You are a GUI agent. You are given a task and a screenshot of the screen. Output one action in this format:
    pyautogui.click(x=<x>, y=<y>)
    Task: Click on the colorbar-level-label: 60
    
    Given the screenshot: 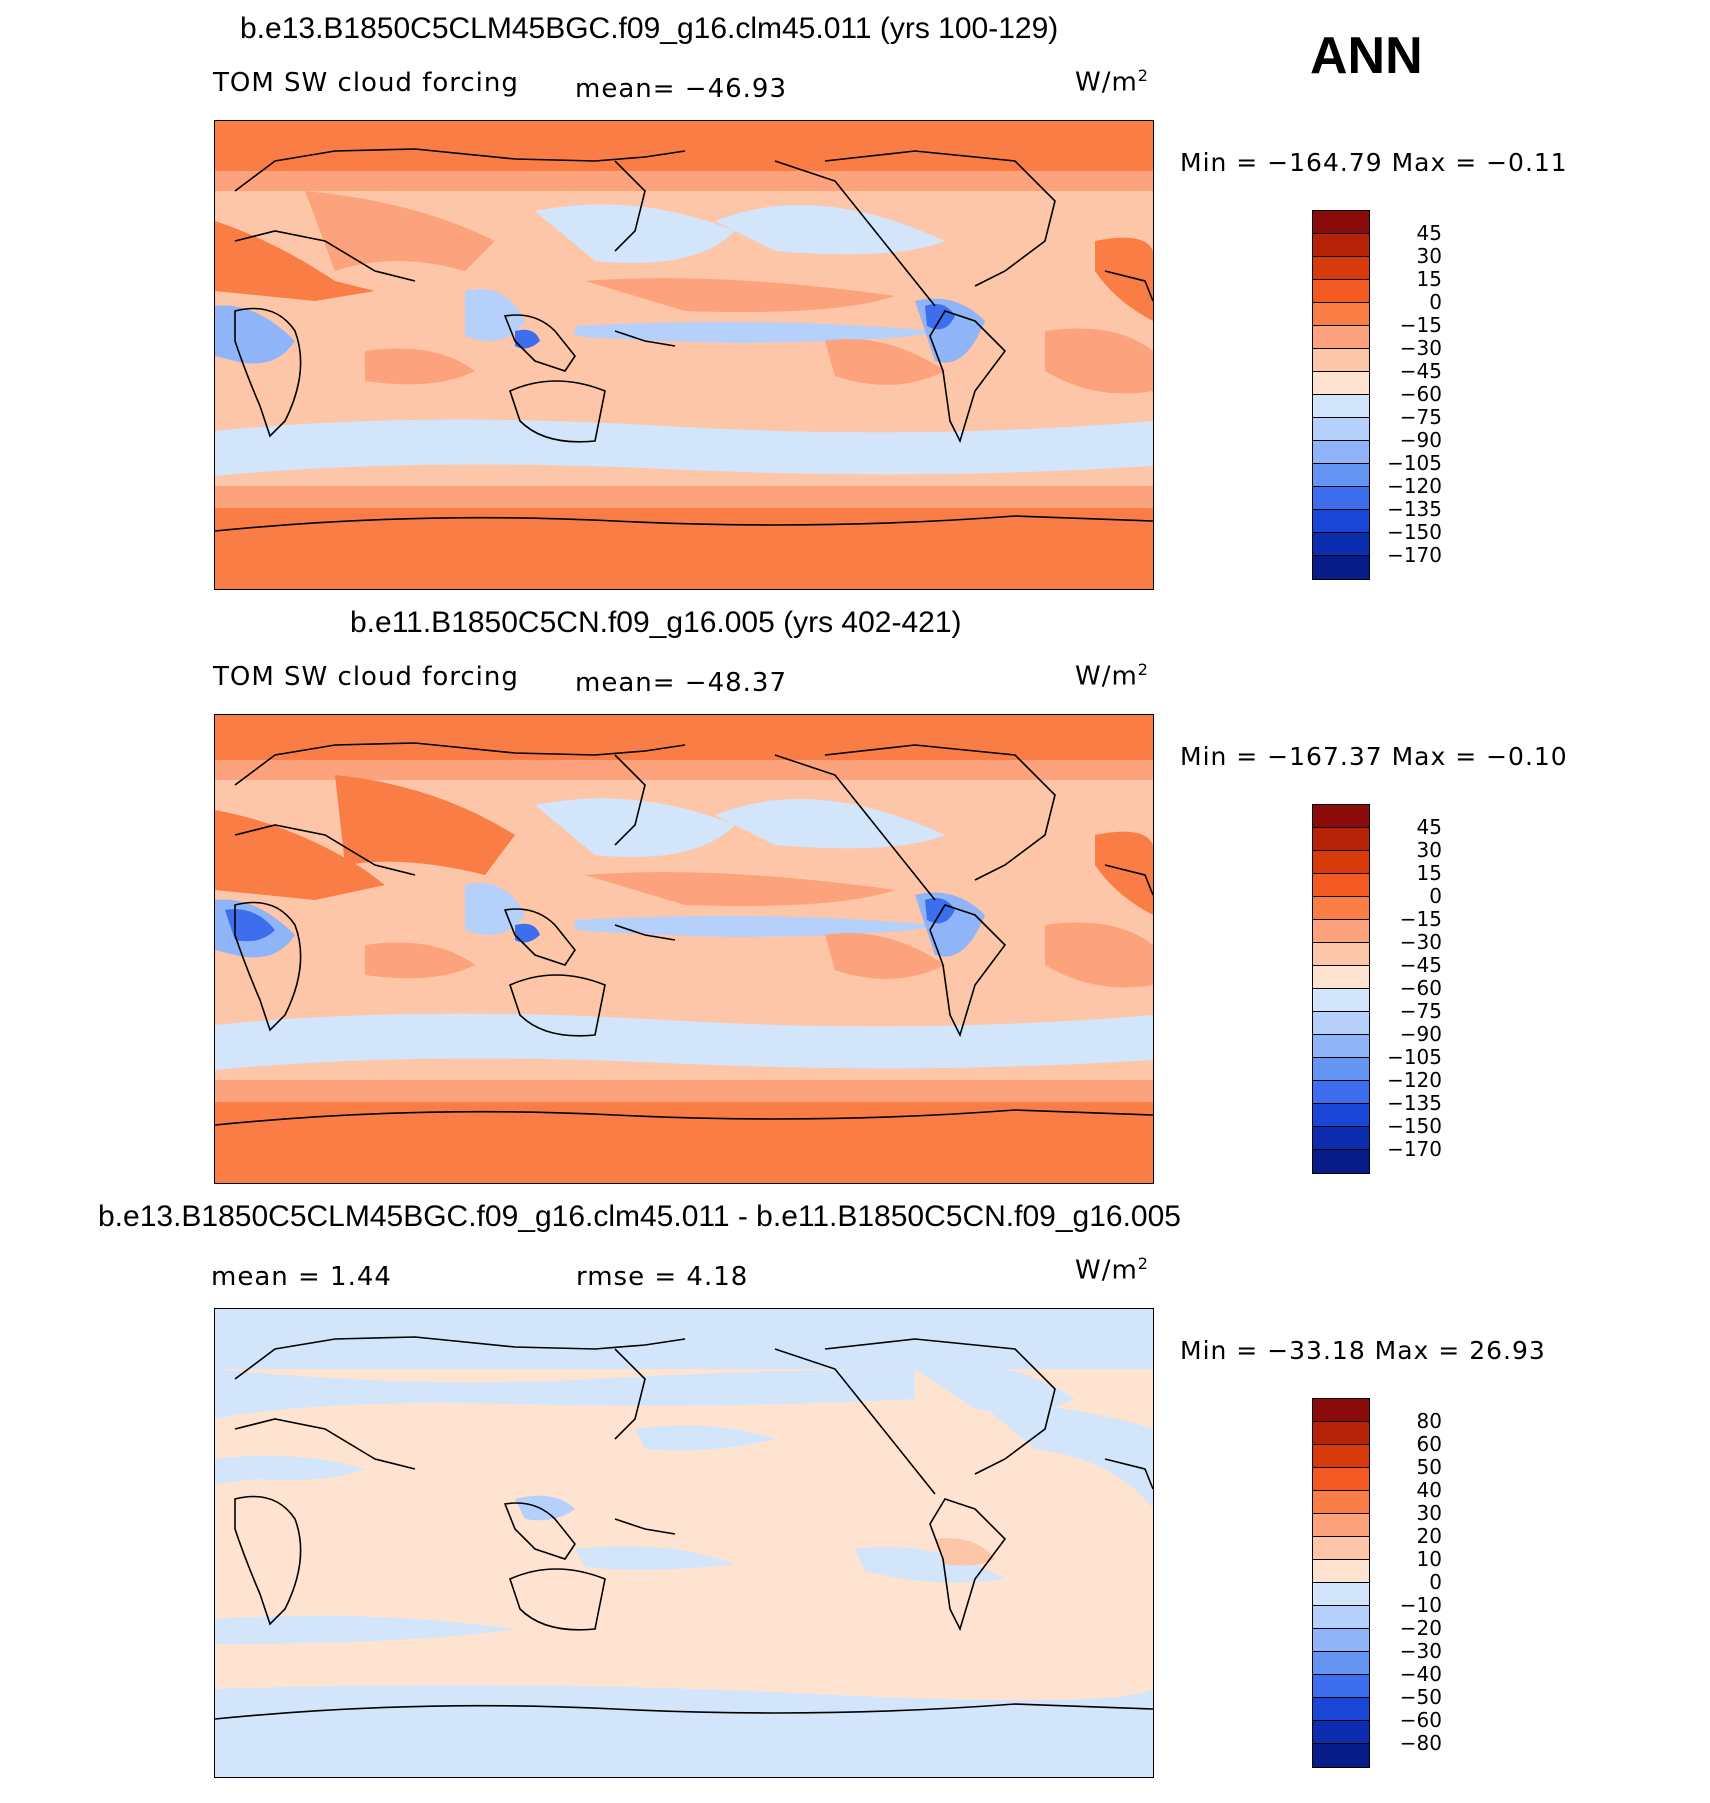 What is the action you would take?
    pyautogui.click(x=1429, y=1444)
    